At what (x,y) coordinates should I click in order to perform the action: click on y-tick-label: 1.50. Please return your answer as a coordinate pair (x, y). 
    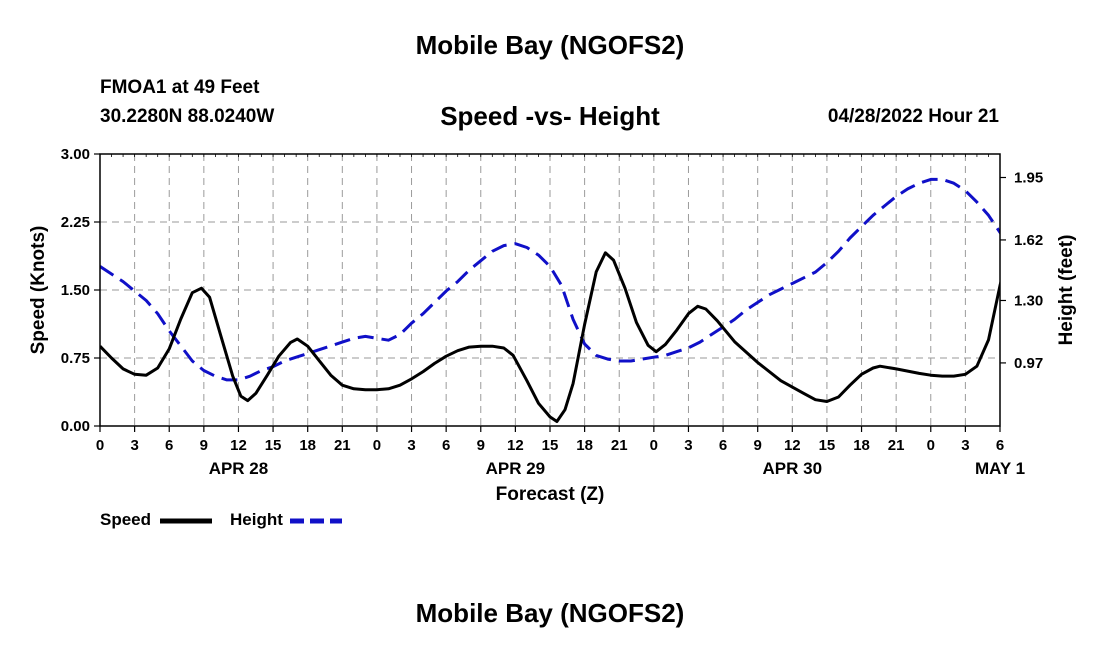
    Looking at the image, I should click on (75, 290).